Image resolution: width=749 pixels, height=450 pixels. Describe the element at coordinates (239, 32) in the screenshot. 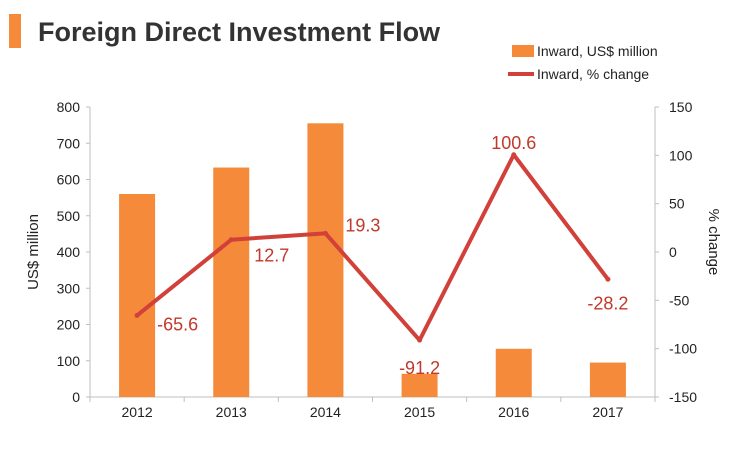

I see `chart-title: Foreign Direct Investment Flow` at that location.